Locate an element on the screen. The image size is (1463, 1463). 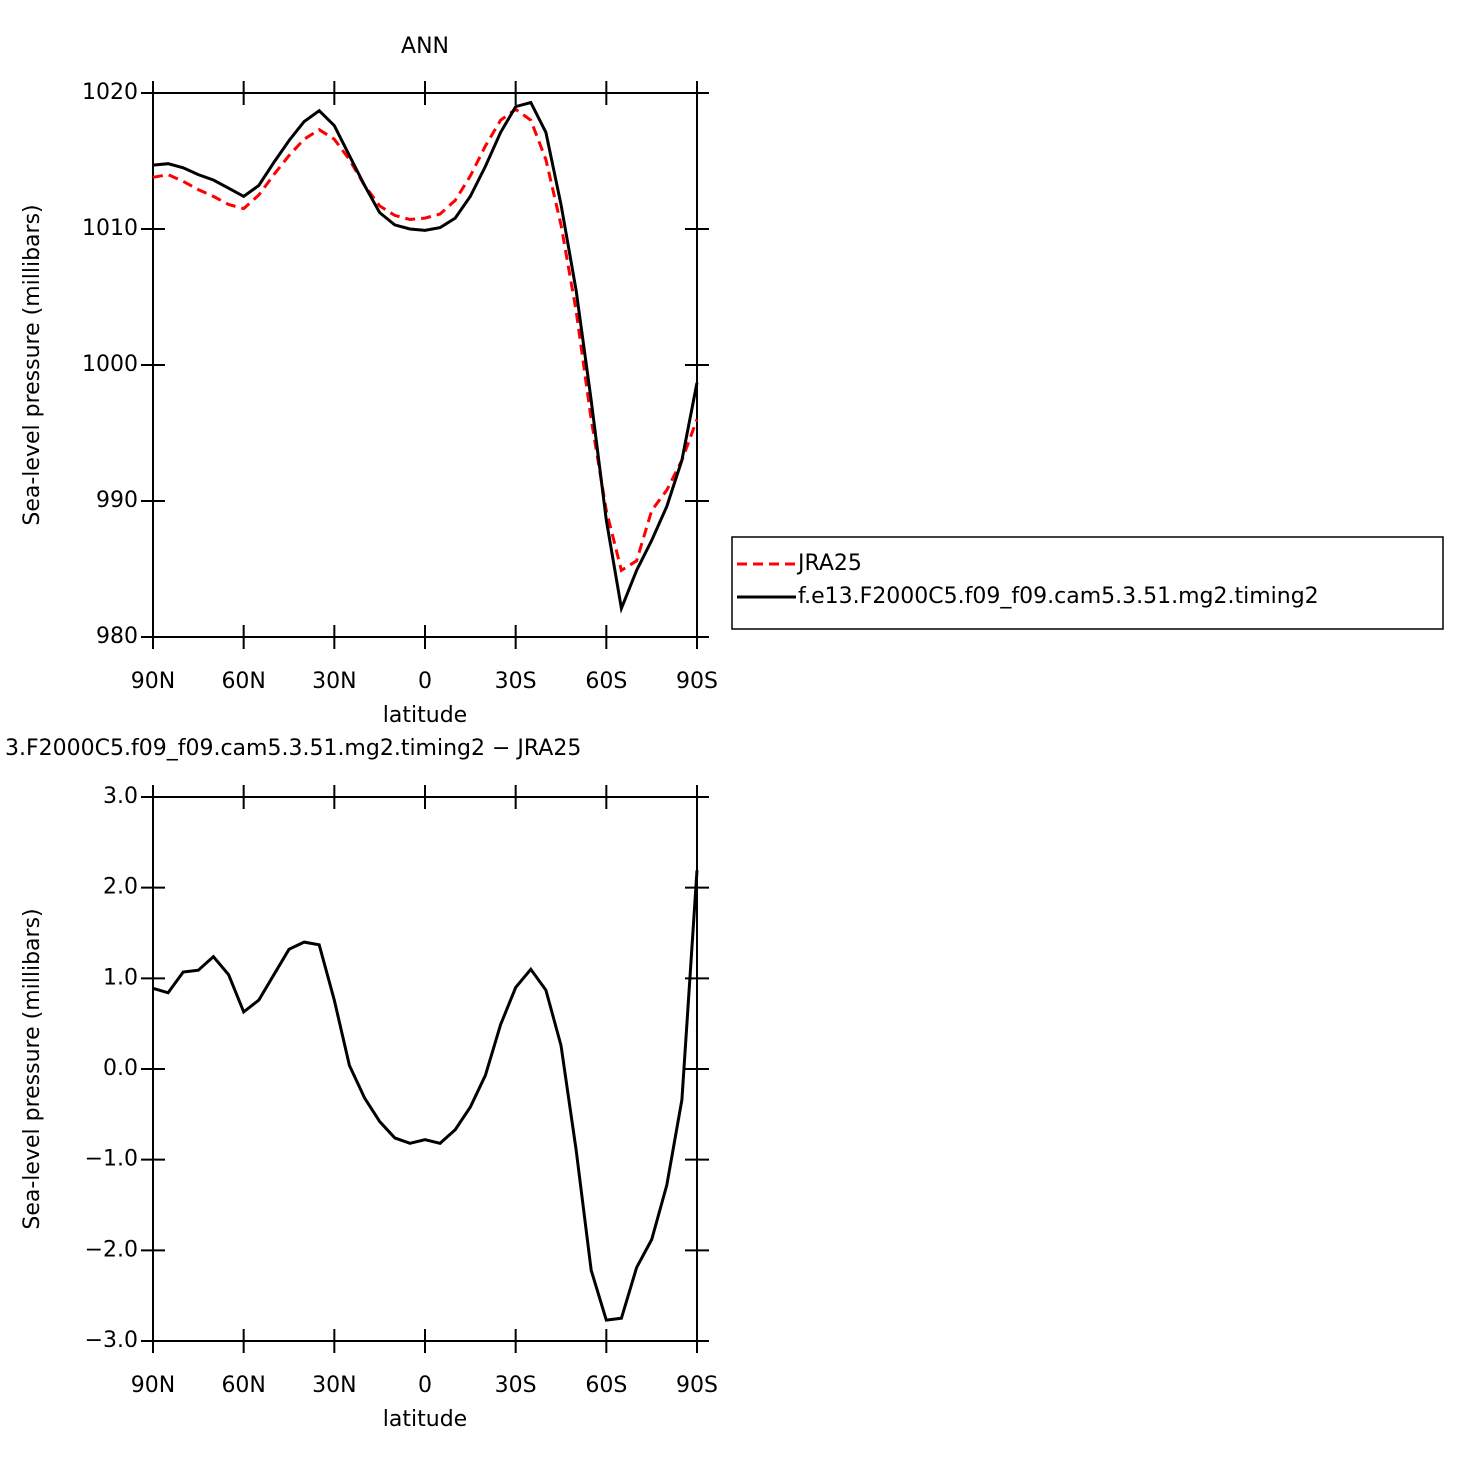
y-tick-label: 1020 is located at coordinates (110, 92).